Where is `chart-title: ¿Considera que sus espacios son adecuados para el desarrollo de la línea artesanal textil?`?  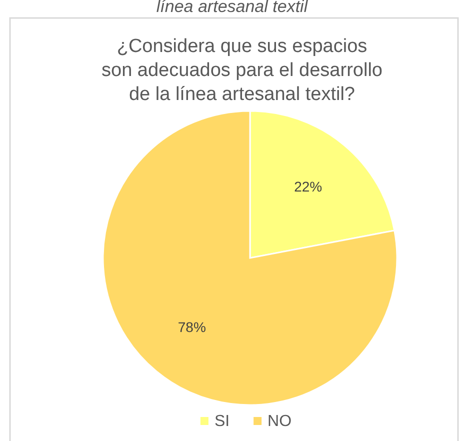 chart-title: ¿Considera que sus espacios son adecuados para el desarrollo de la línea artesanal textil? is located at coordinates (242, 70).